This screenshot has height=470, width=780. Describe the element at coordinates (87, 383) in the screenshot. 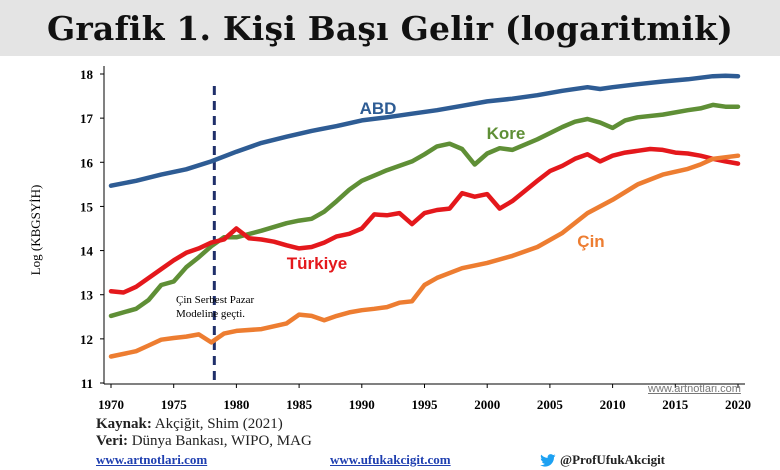

I see `y-tick-label: 11` at that location.